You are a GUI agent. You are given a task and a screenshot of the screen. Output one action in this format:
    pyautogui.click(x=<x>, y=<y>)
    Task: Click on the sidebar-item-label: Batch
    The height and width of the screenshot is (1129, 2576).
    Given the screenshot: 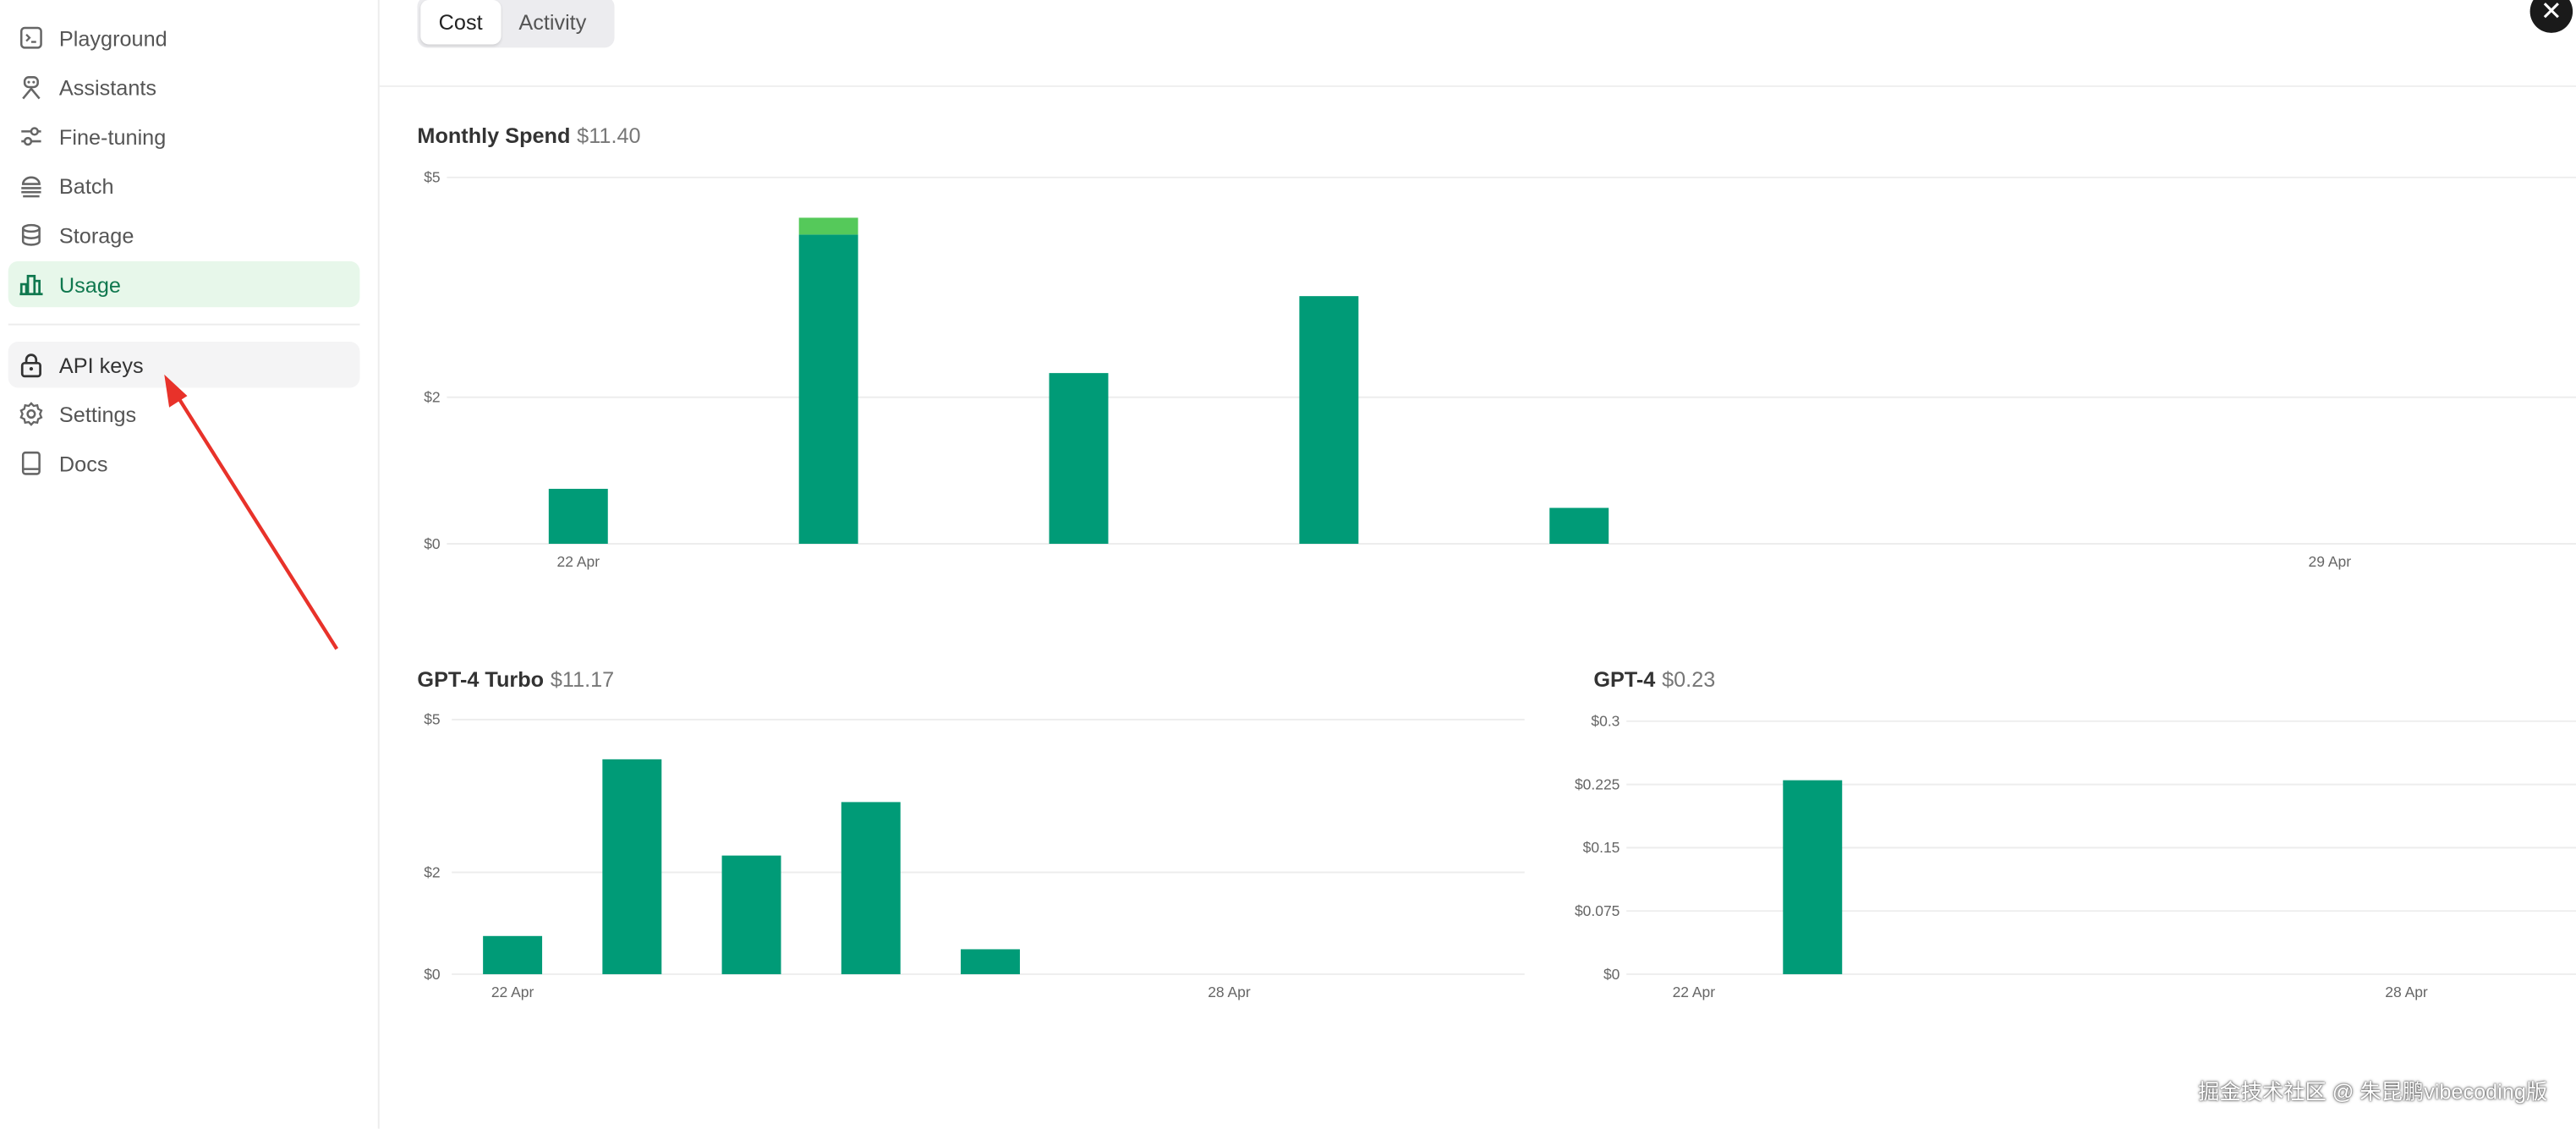 What is the action you would take?
    pyautogui.click(x=86, y=186)
    